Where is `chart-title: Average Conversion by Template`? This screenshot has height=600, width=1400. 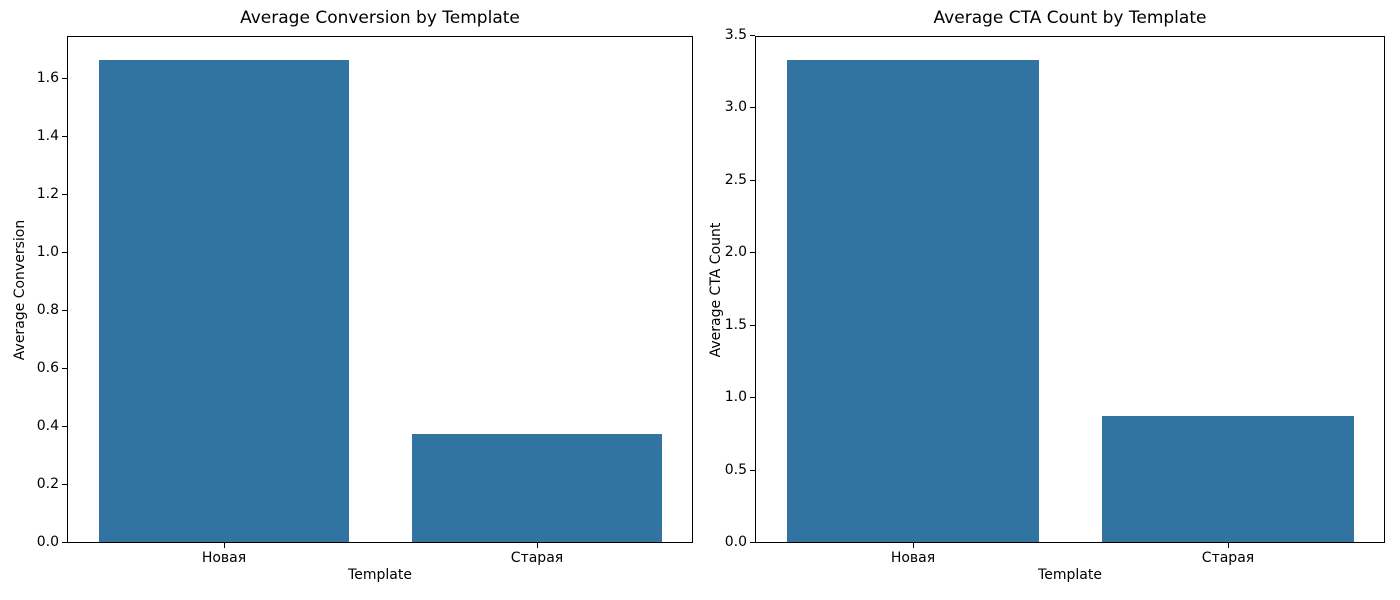
chart-title: Average Conversion by Template is located at coordinates (380, 18).